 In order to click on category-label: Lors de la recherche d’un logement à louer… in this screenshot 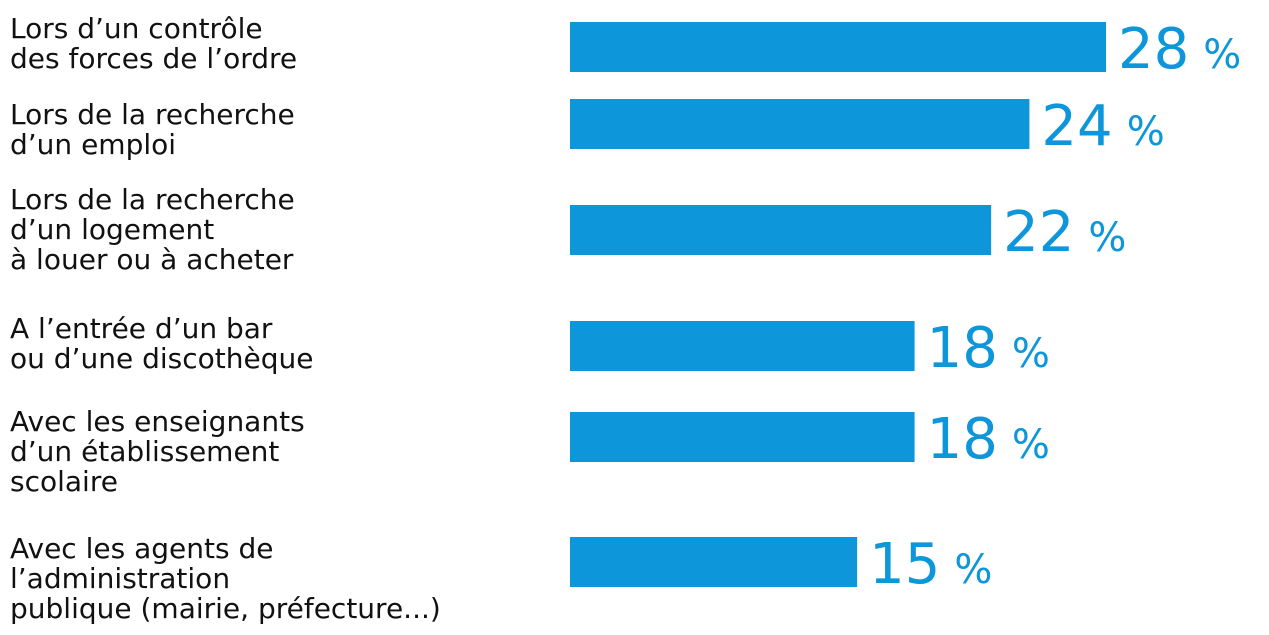, I will do `click(152, 229)`.